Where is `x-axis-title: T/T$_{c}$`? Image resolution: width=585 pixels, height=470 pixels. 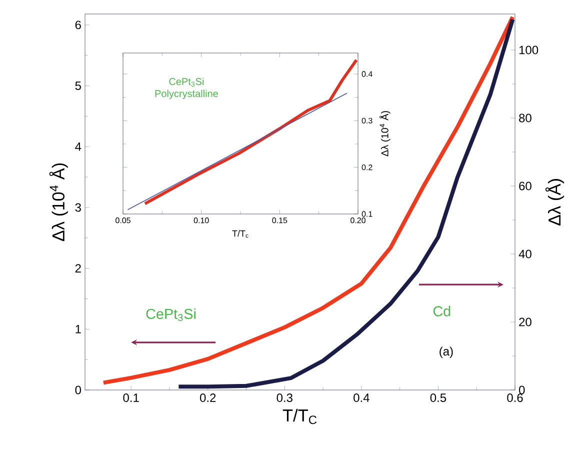 x-axis-title: T/T$_{c}$ is located at coordinates (240, 234).